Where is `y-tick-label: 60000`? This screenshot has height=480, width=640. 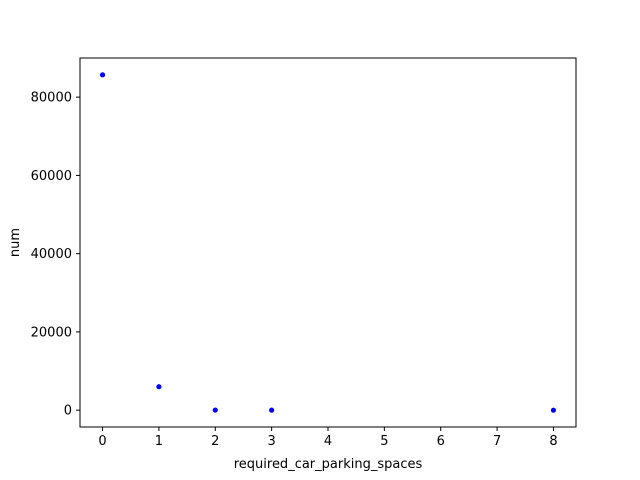 y-tick-label: 60000 is located at coordinates (51, 176).